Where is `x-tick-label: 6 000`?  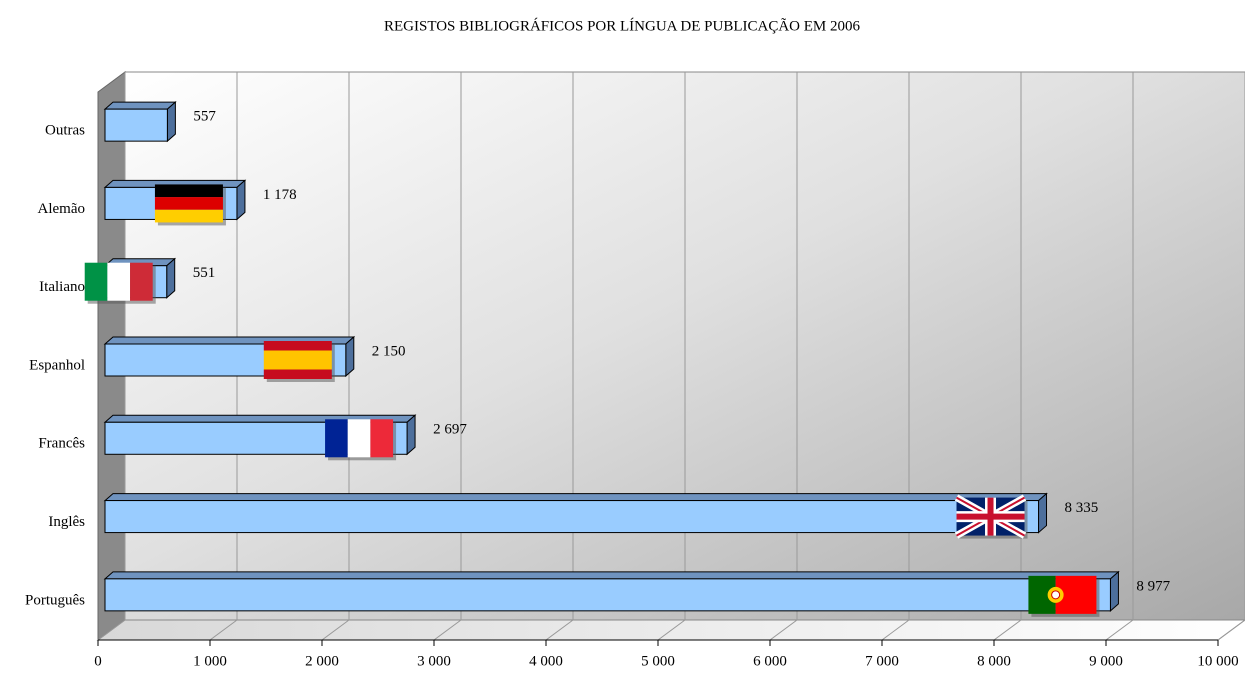
x-tick-label: 6 000 is located at coordinates (770, 661).